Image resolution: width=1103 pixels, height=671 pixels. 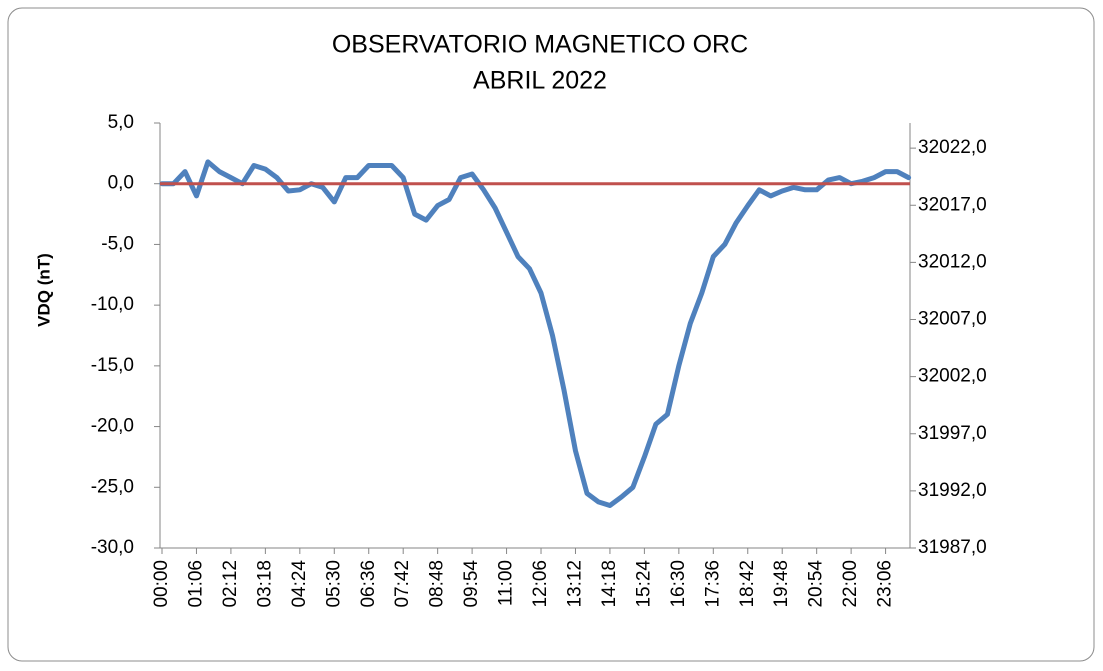 I want to click on x-tick-label: 05:30, so click(x=333, y=584).